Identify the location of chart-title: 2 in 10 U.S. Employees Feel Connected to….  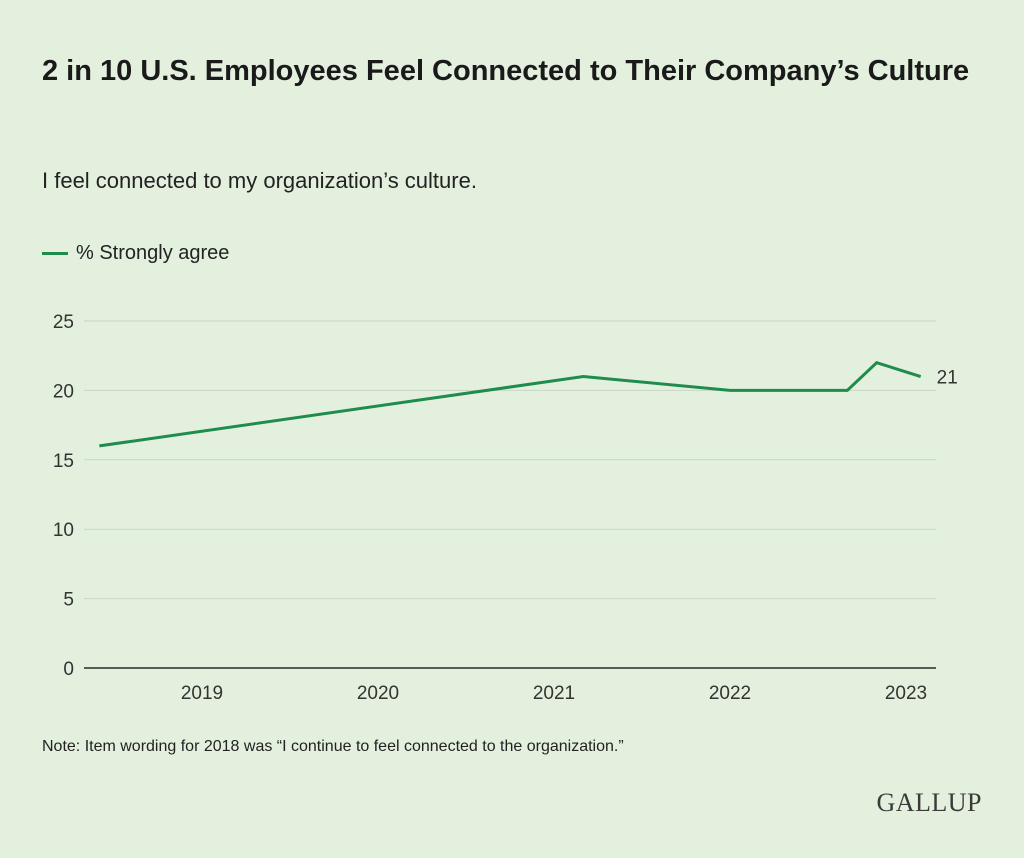
(506, 71).